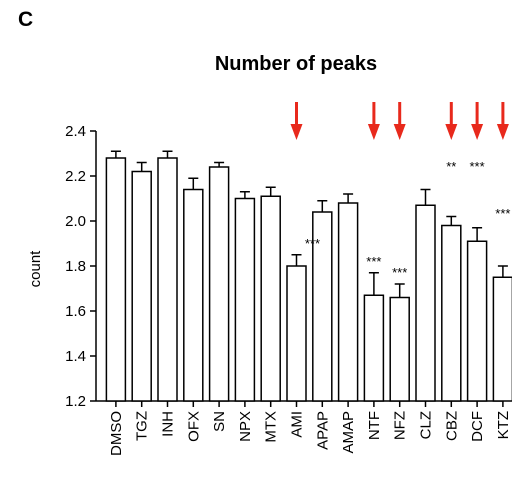 This screenshot has height=479, width=512. Describe the element at coordinates (75, 221) in the screenshot. I see `y-tick-label: 2.0` at that location.